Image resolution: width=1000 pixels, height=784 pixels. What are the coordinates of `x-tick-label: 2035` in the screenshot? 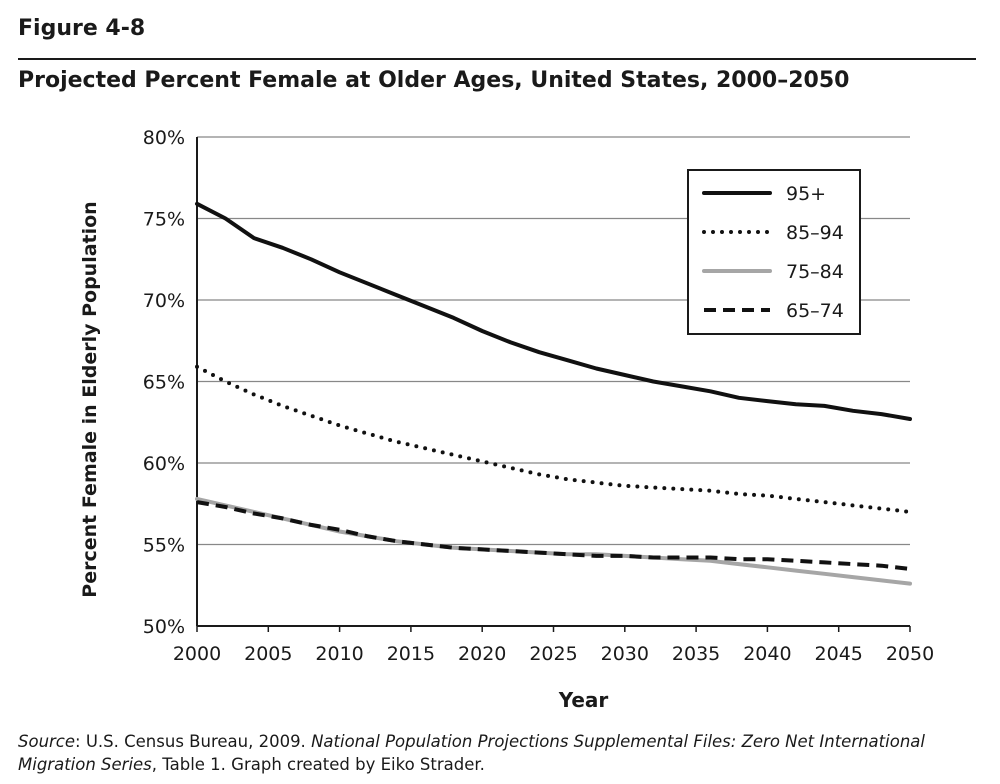 It's located at (696, 654).